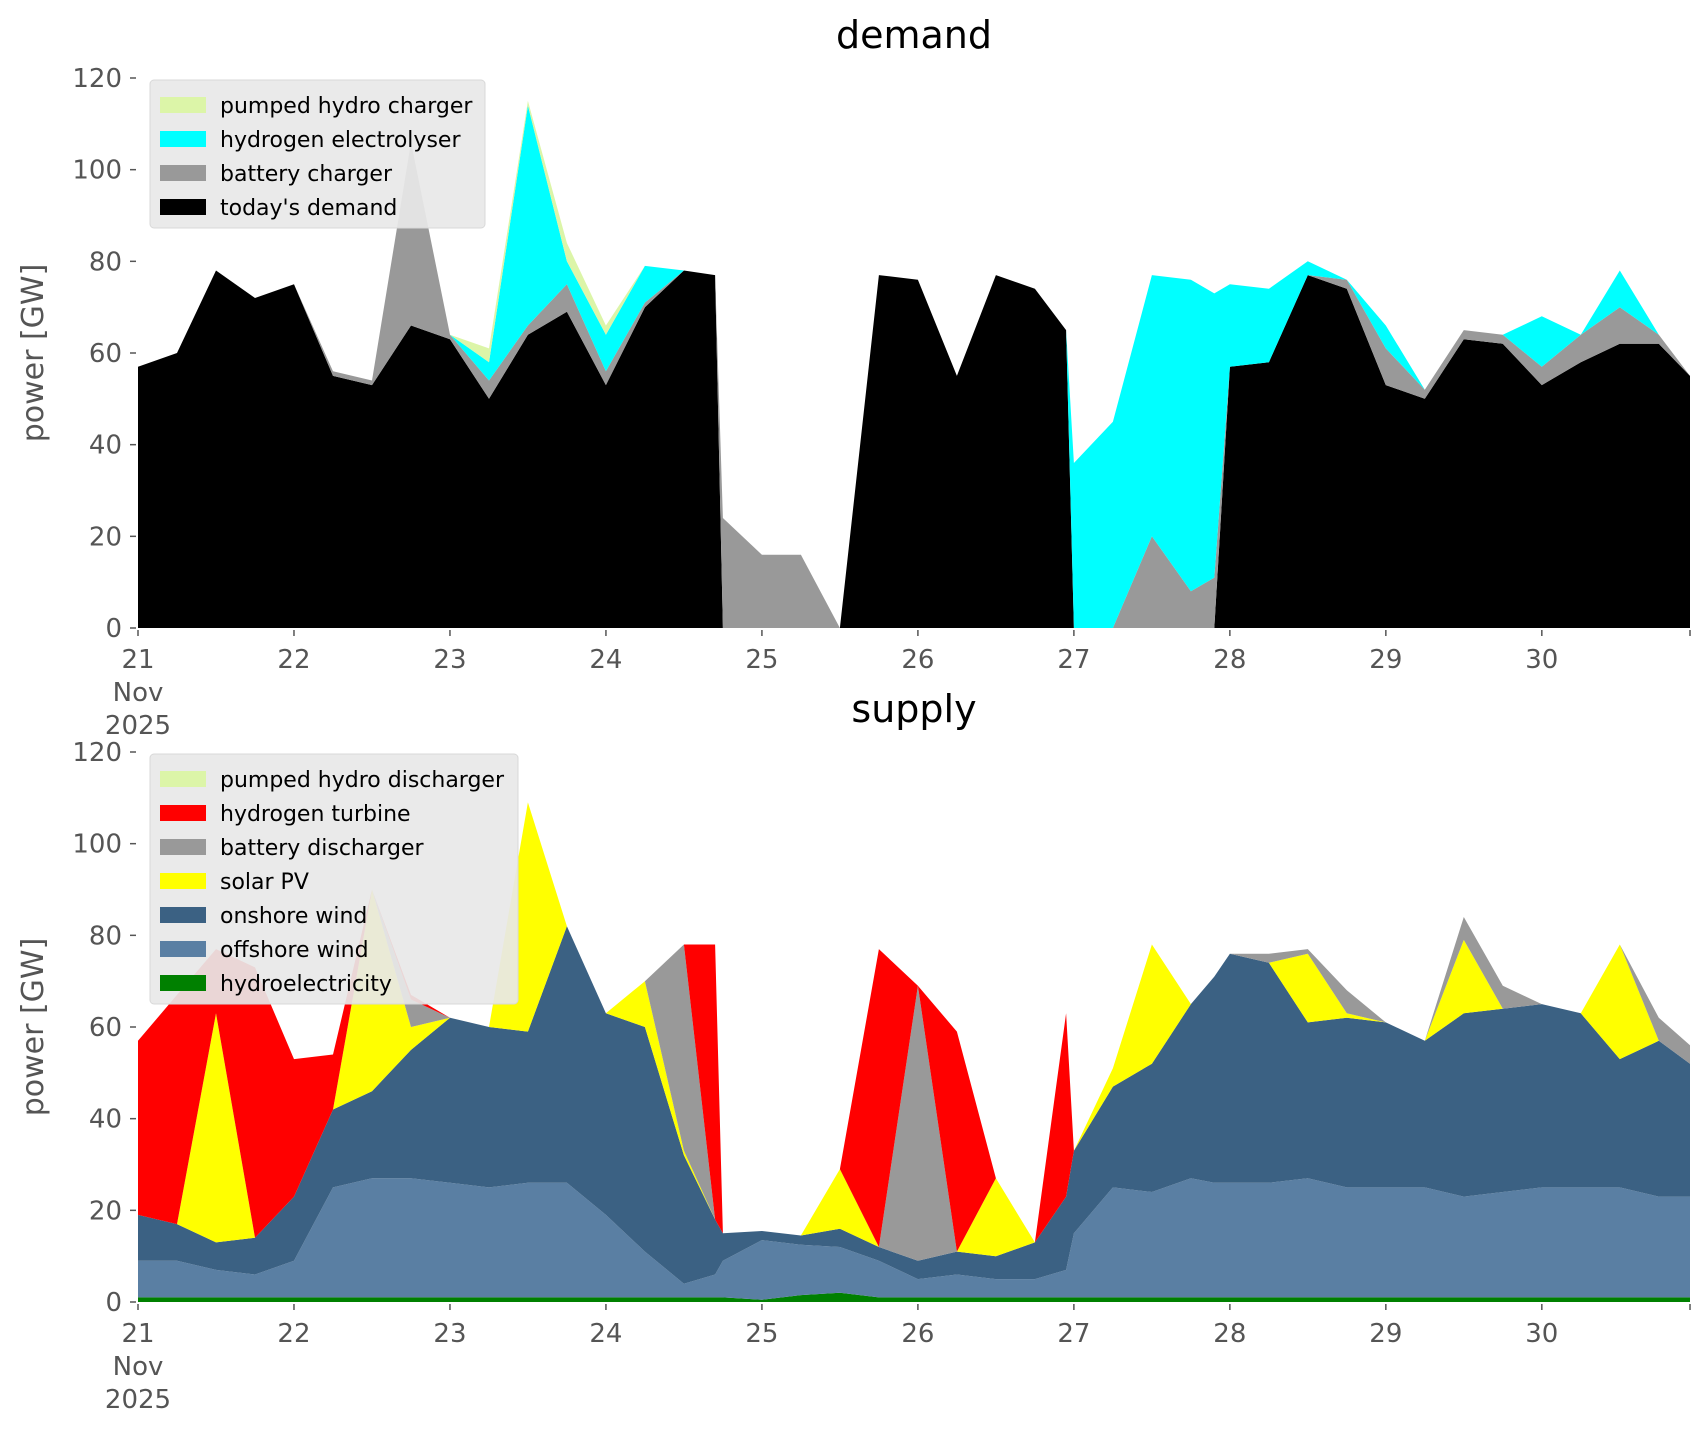  What do you see at coordinates (306, 174) in the screenshot?
I see `legend-label: battery charger` at bounding box center [306, 174].